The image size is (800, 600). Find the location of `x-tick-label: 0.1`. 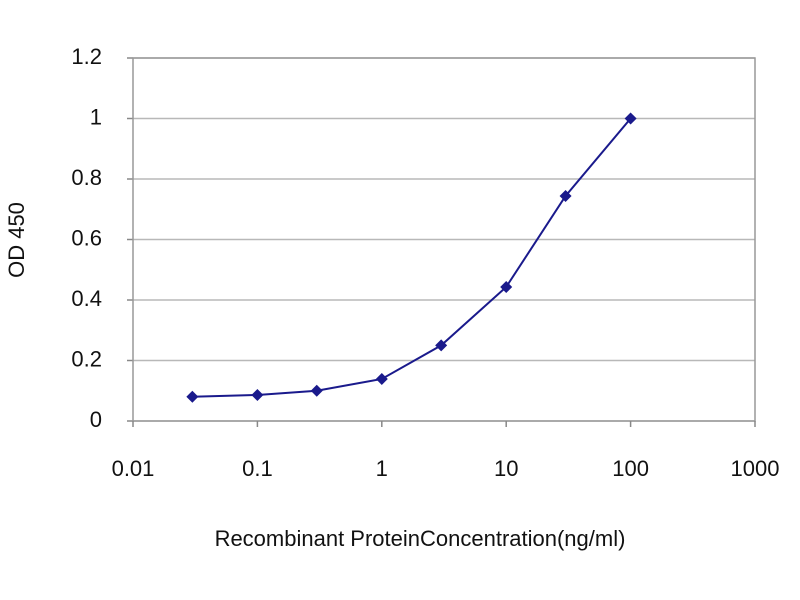

x-tick-label: 0.1 is located at coordinates (257, 468).